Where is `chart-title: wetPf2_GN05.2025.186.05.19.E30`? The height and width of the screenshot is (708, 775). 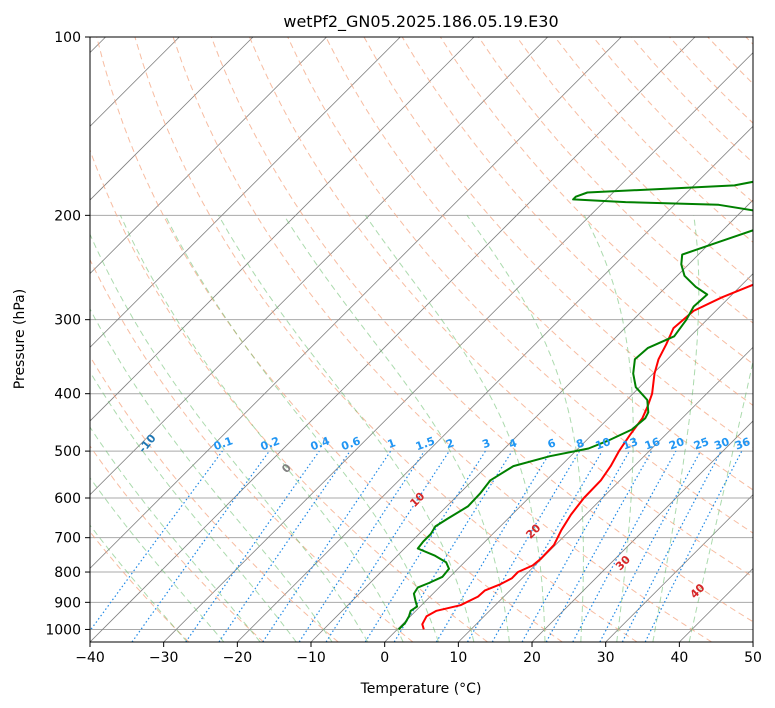 chart-title: wetPf2_GN05.2025.186.05.19.E30 is located at coordinates (420, 22).